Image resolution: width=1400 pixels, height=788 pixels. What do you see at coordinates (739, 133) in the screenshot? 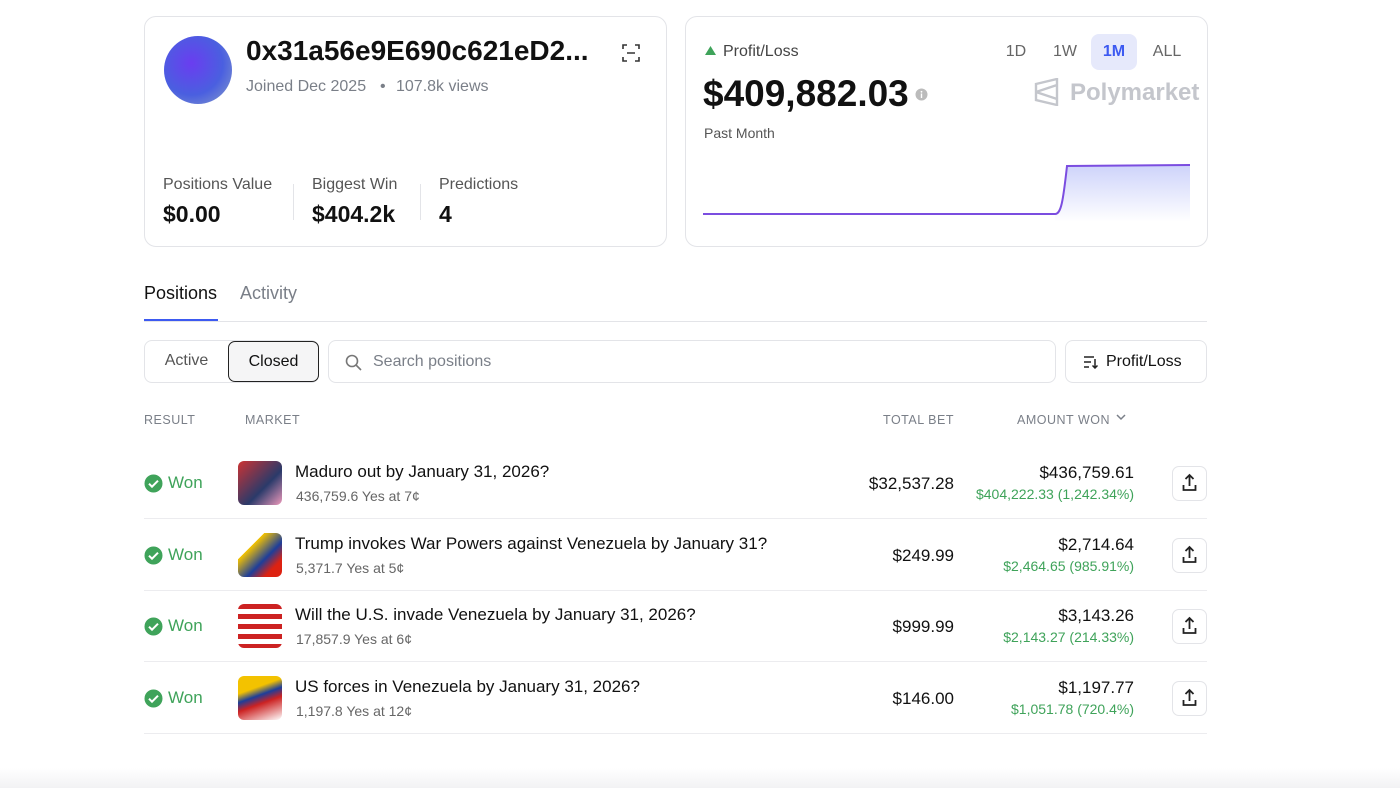
I see `period: Past Month` at bounding box center [739, 133].